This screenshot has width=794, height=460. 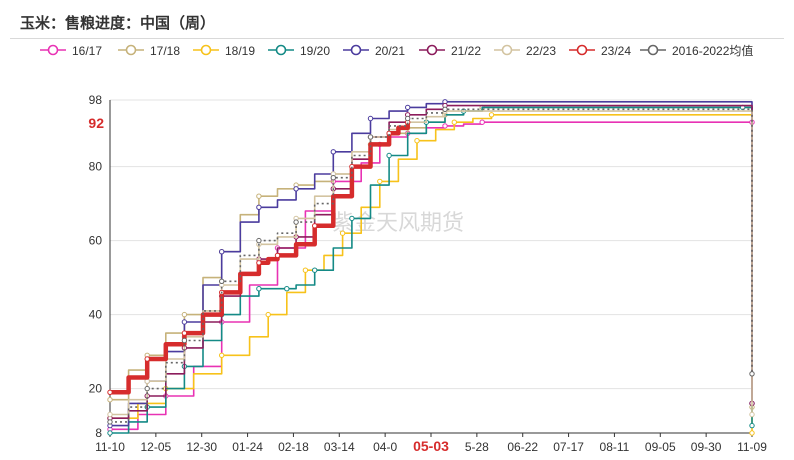 What do you see at coordinates (96, 389) in the screenshot?
I see `y-tick-label: 20` at bounding box center [96, 389].